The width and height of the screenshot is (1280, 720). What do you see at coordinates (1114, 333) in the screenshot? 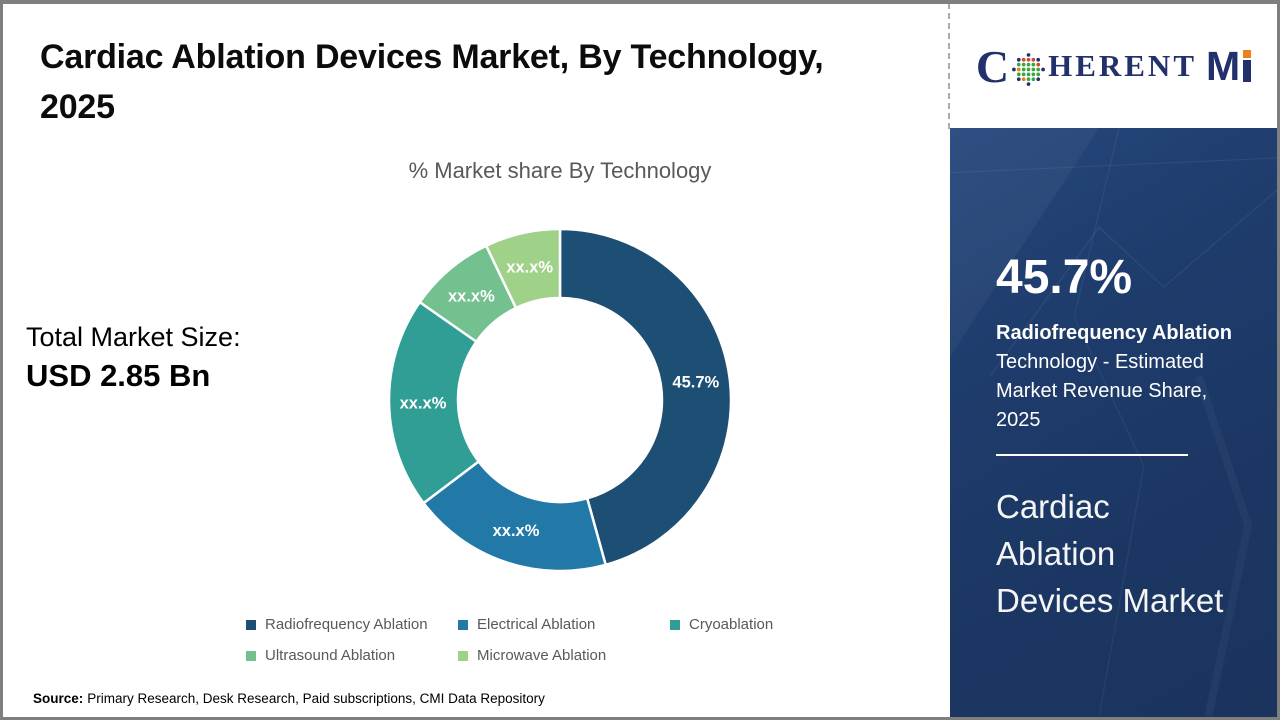
I see `sidebar-stat-label-bold: Radiofrequency Ablation` at bounding box center [1114, 333].